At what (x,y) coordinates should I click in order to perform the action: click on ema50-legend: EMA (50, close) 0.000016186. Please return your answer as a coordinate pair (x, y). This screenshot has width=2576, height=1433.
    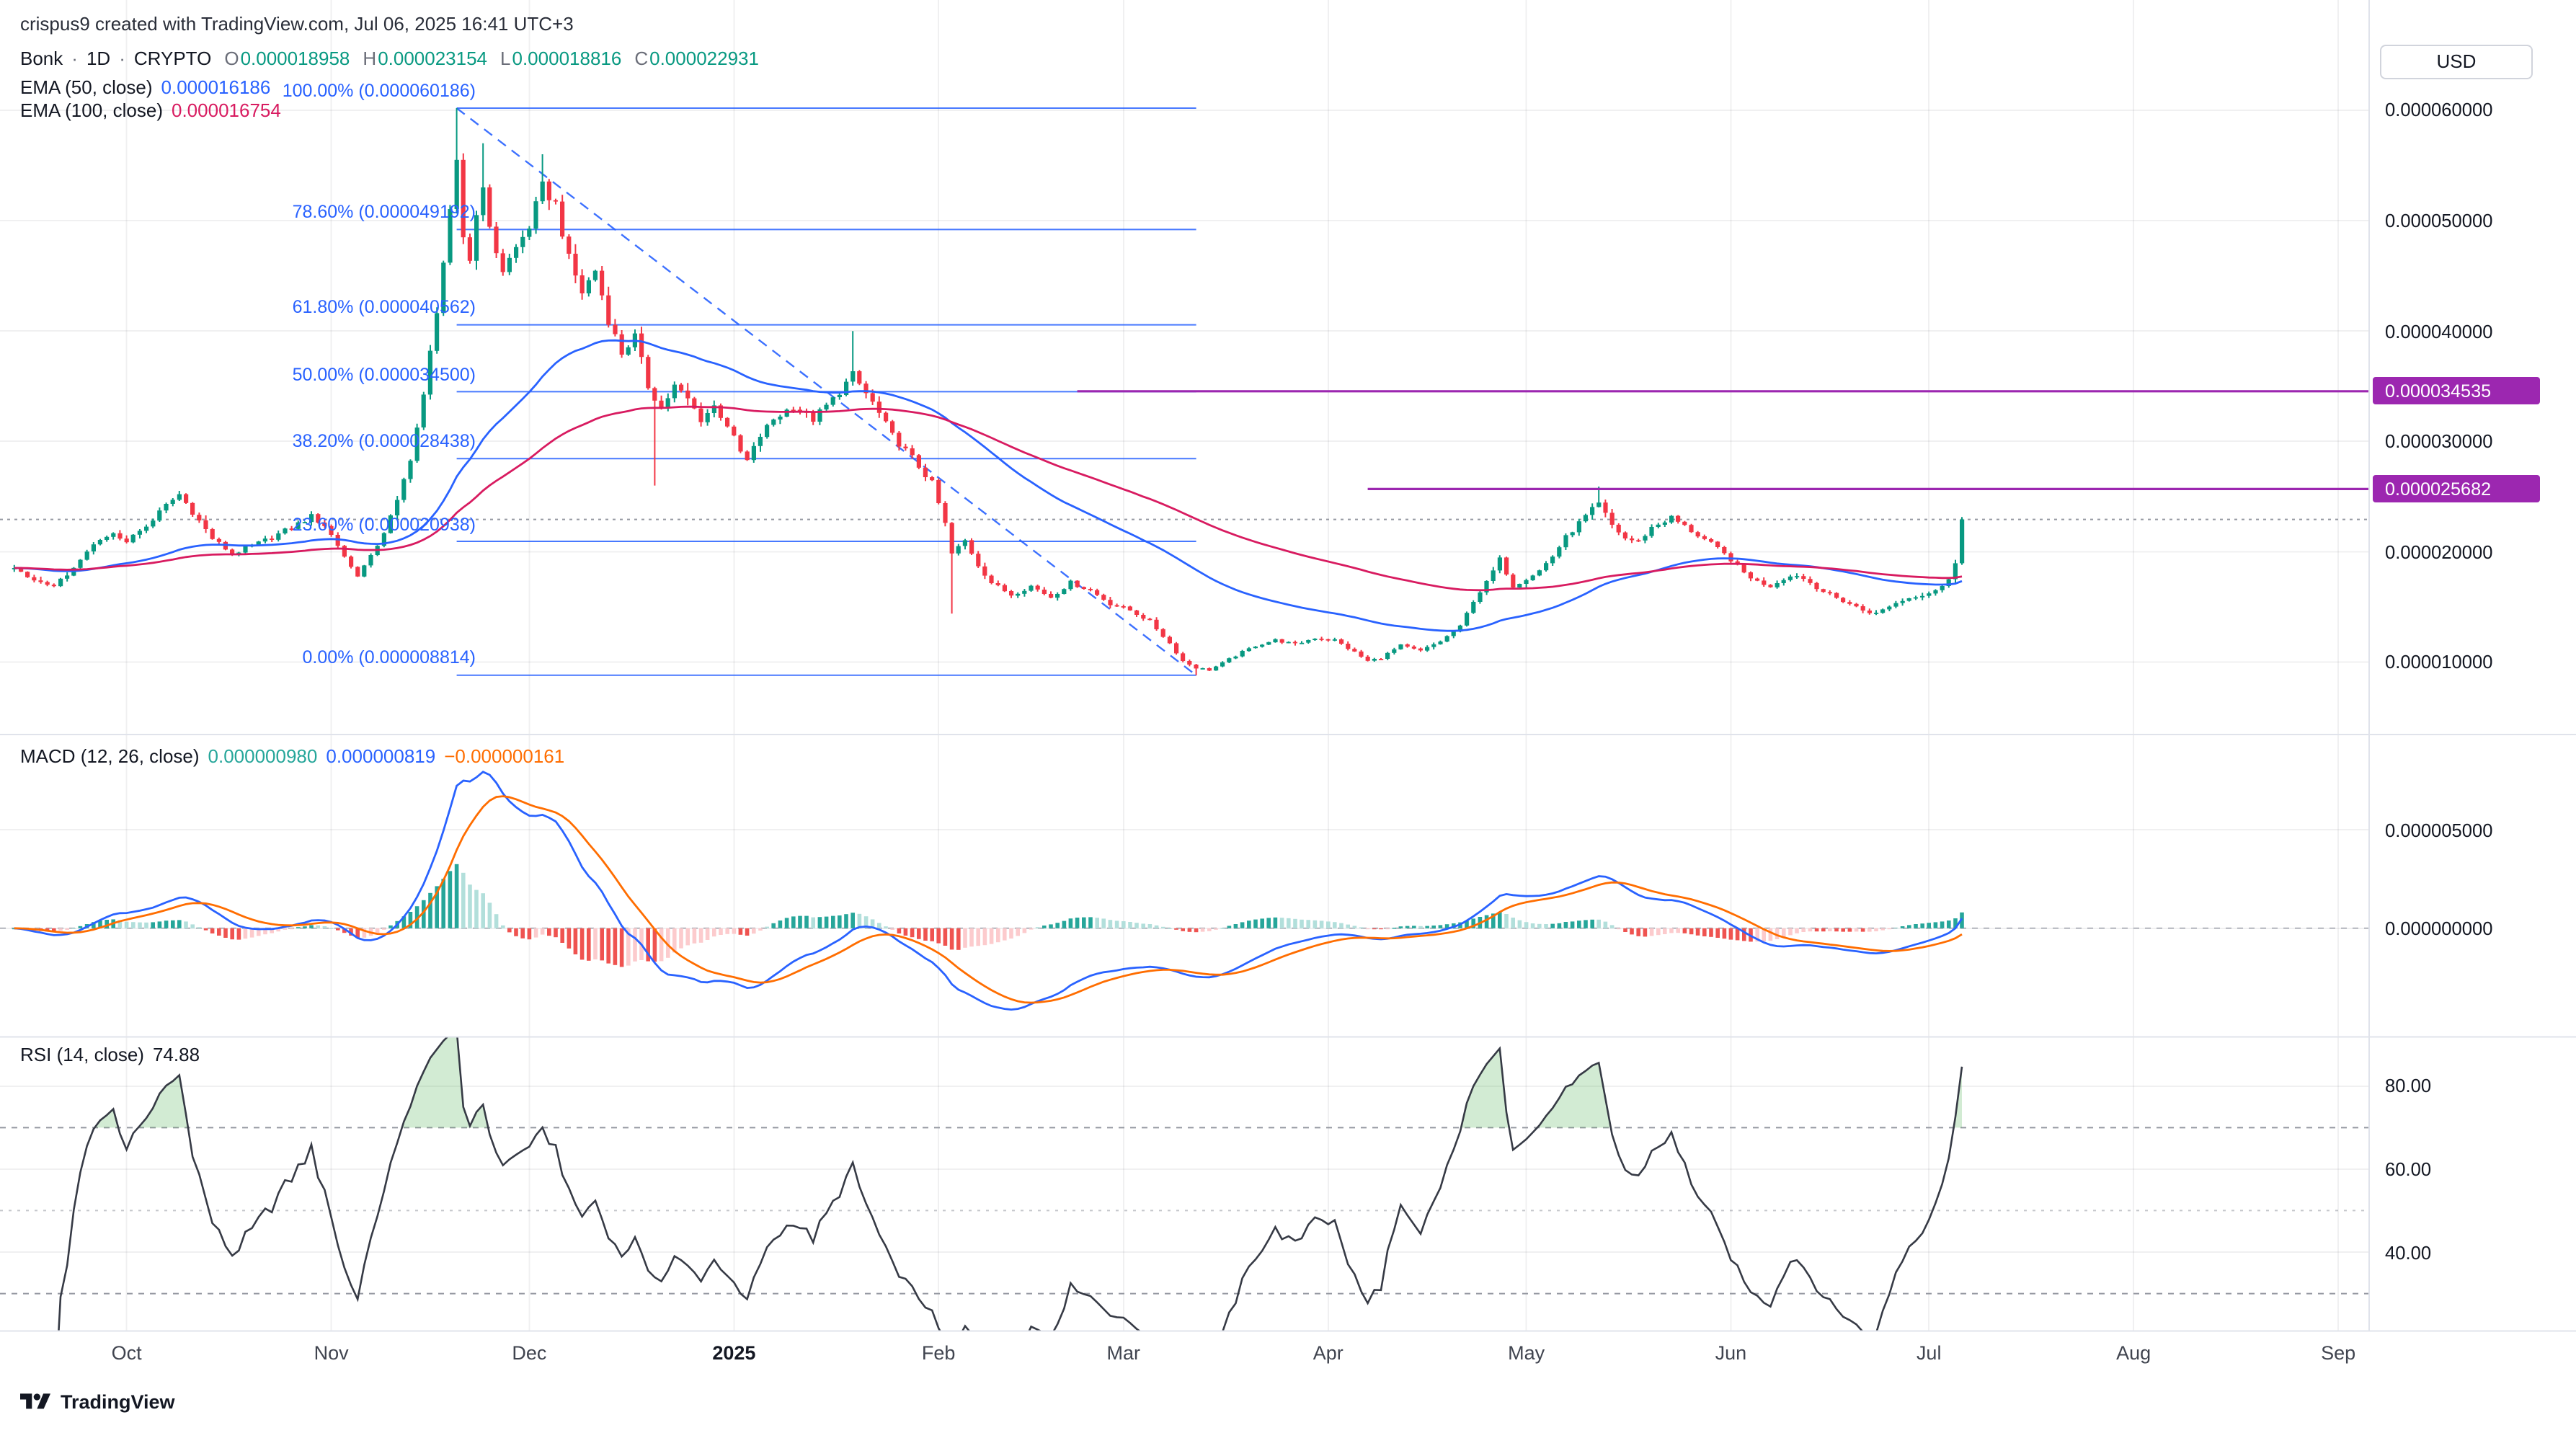
    Looking at the image, I should click on (145, 87).